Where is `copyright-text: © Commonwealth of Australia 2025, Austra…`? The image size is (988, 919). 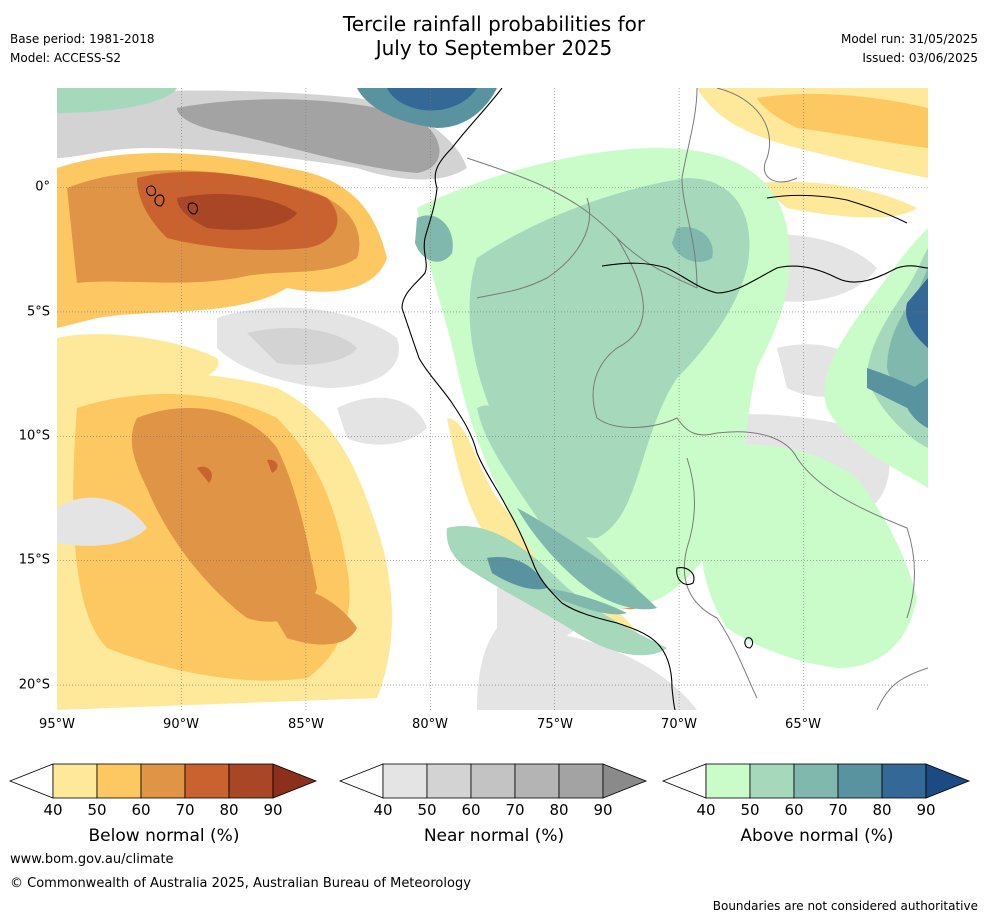
copyright-text: © Commonwealth of Australia 2025, Austra… is located at coordinates (240, 883).